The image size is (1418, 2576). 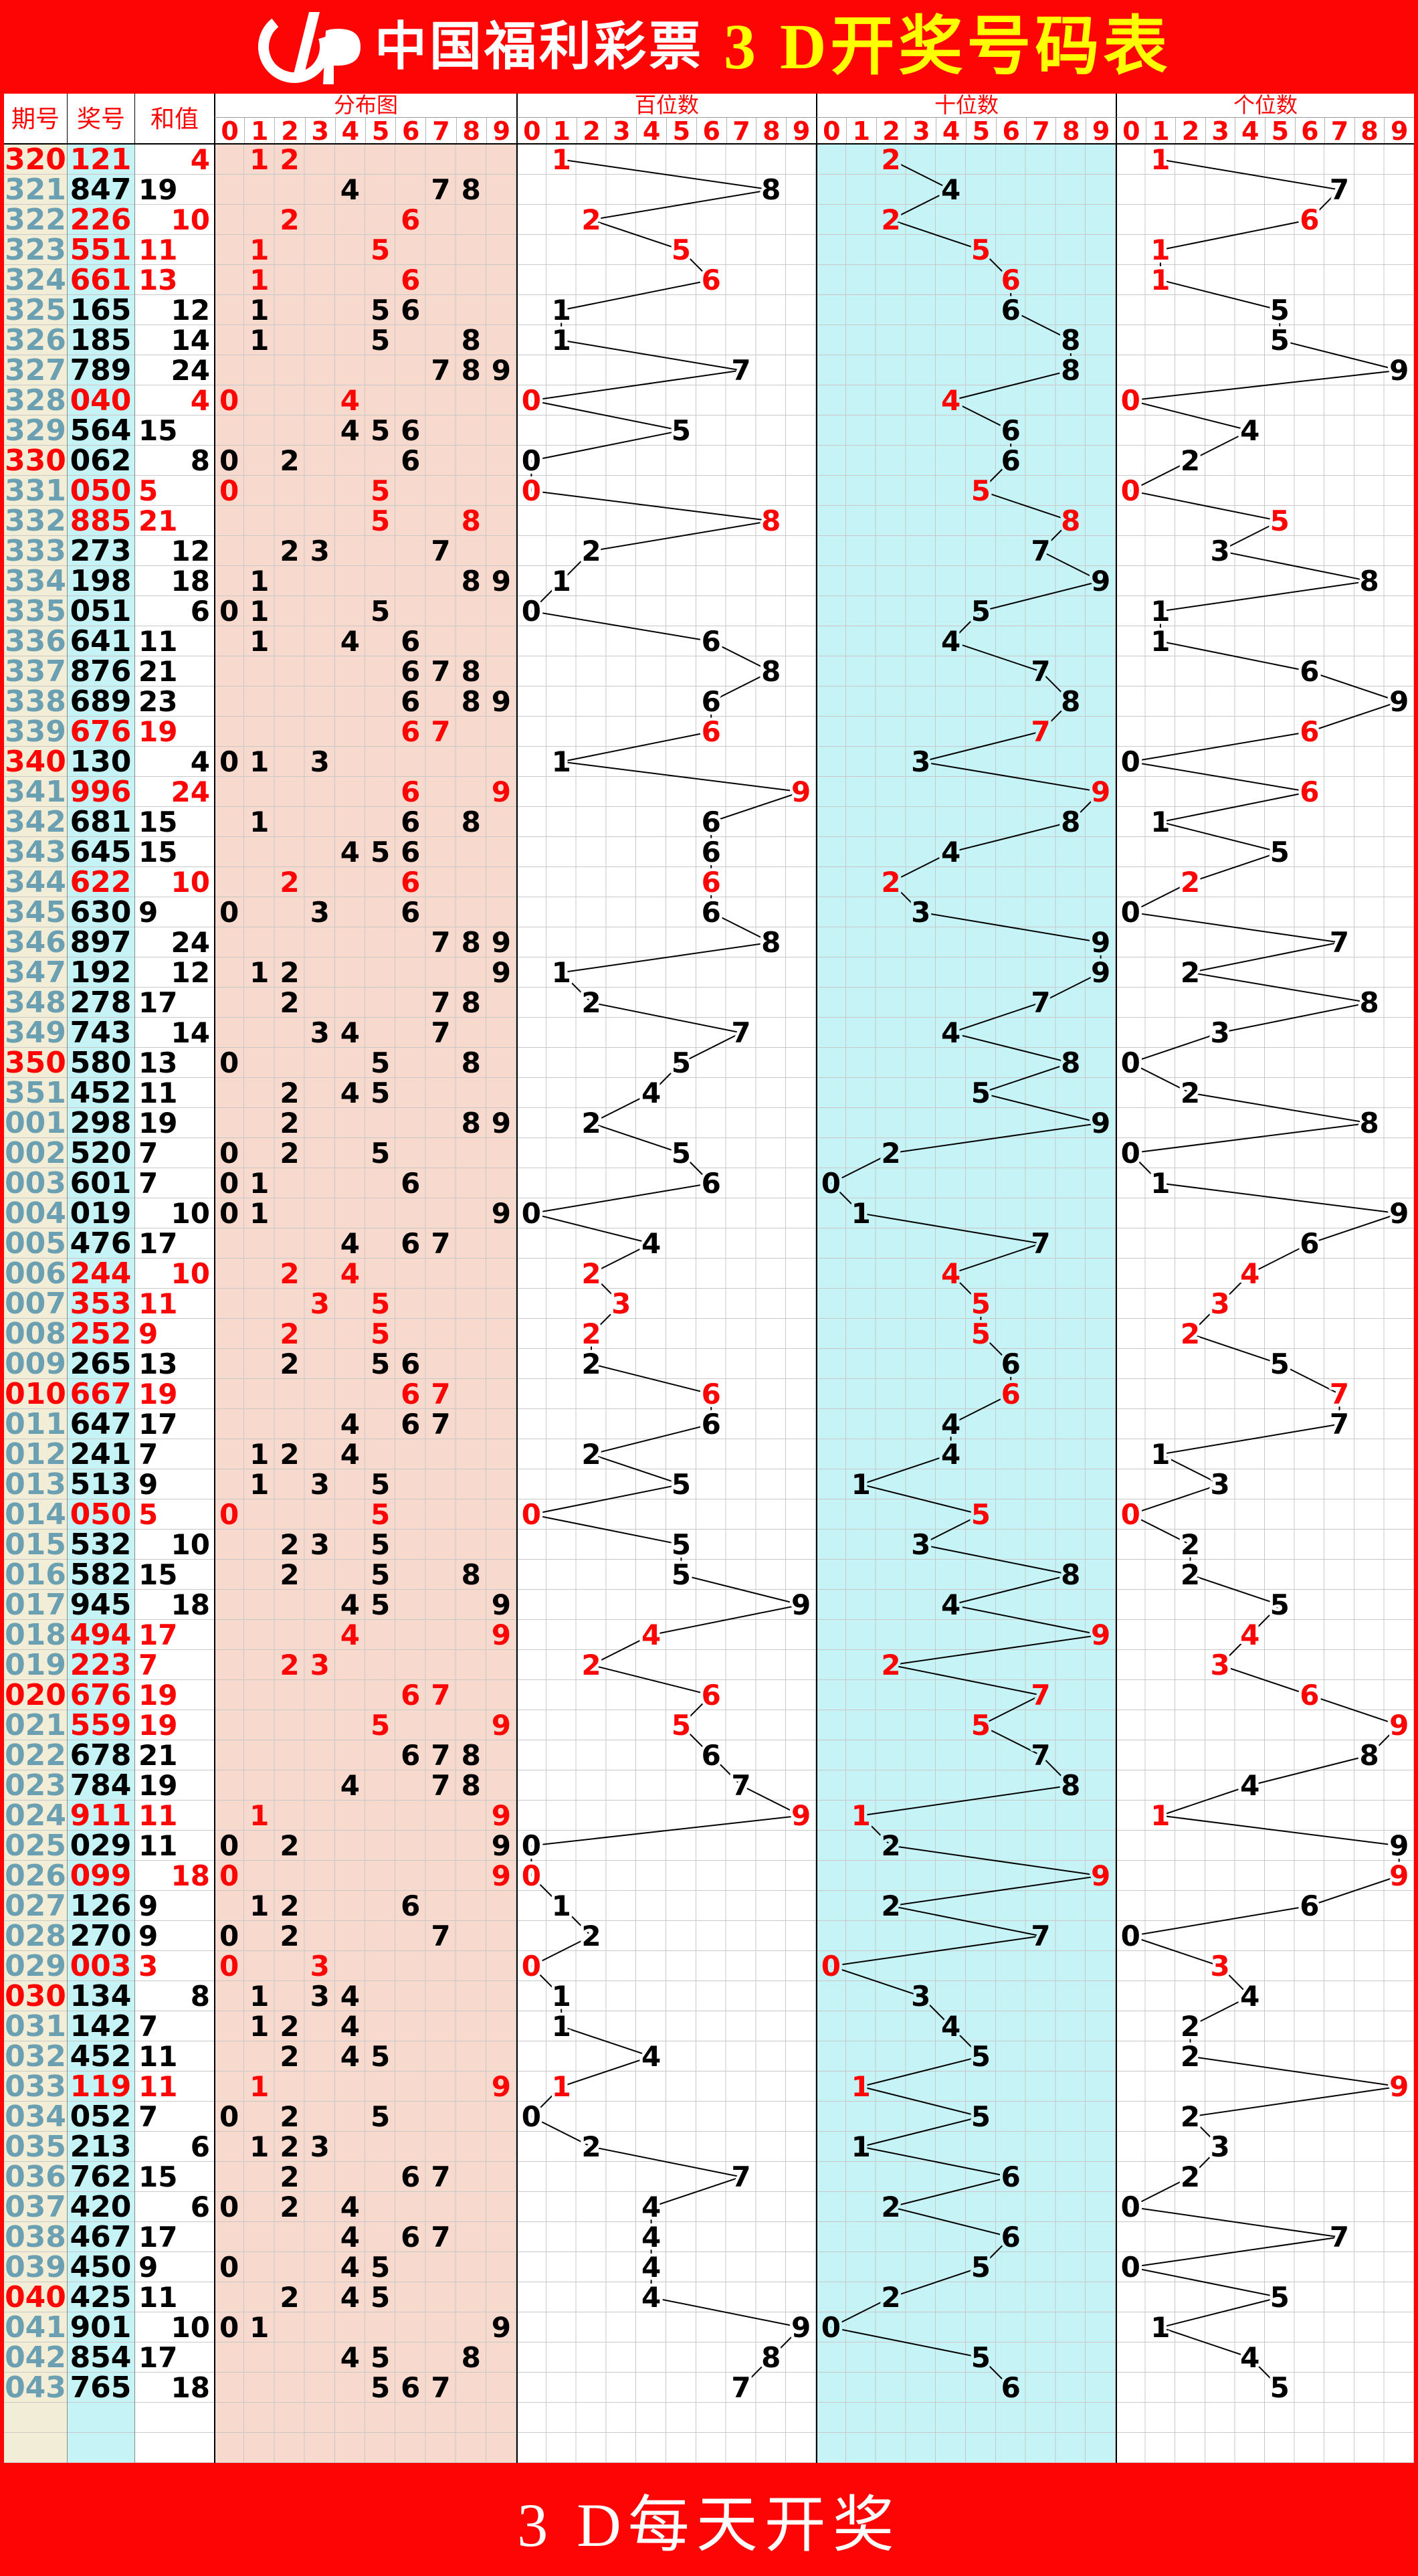 I want to click on header-digit-百位数-7: 7, so click(x=741, y=131).